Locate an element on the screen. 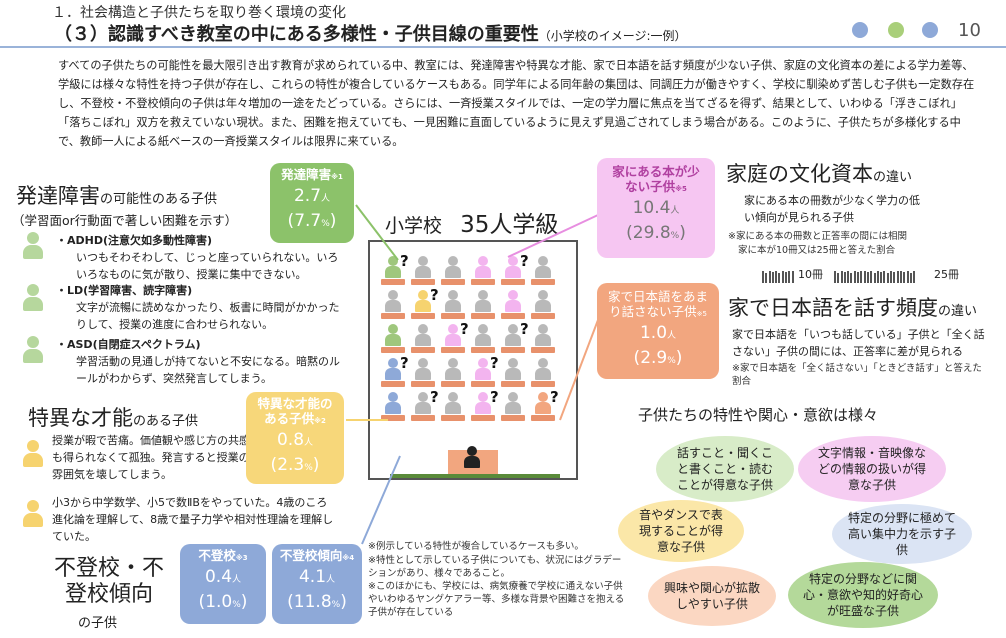  bar-label-25: 25冊 is located at coordinates (946, 274).